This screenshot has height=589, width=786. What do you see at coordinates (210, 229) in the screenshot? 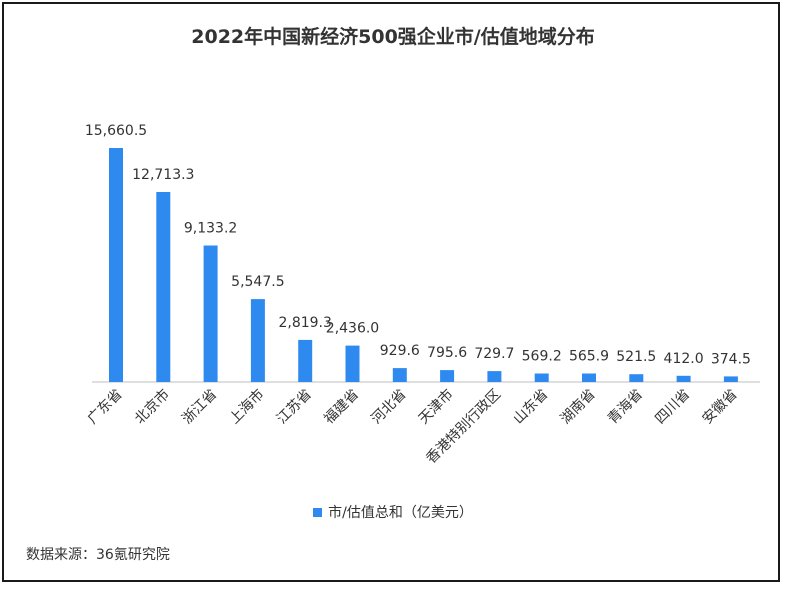
I see `value-label-2: 9,133.2` at bounding box center [210, 229].